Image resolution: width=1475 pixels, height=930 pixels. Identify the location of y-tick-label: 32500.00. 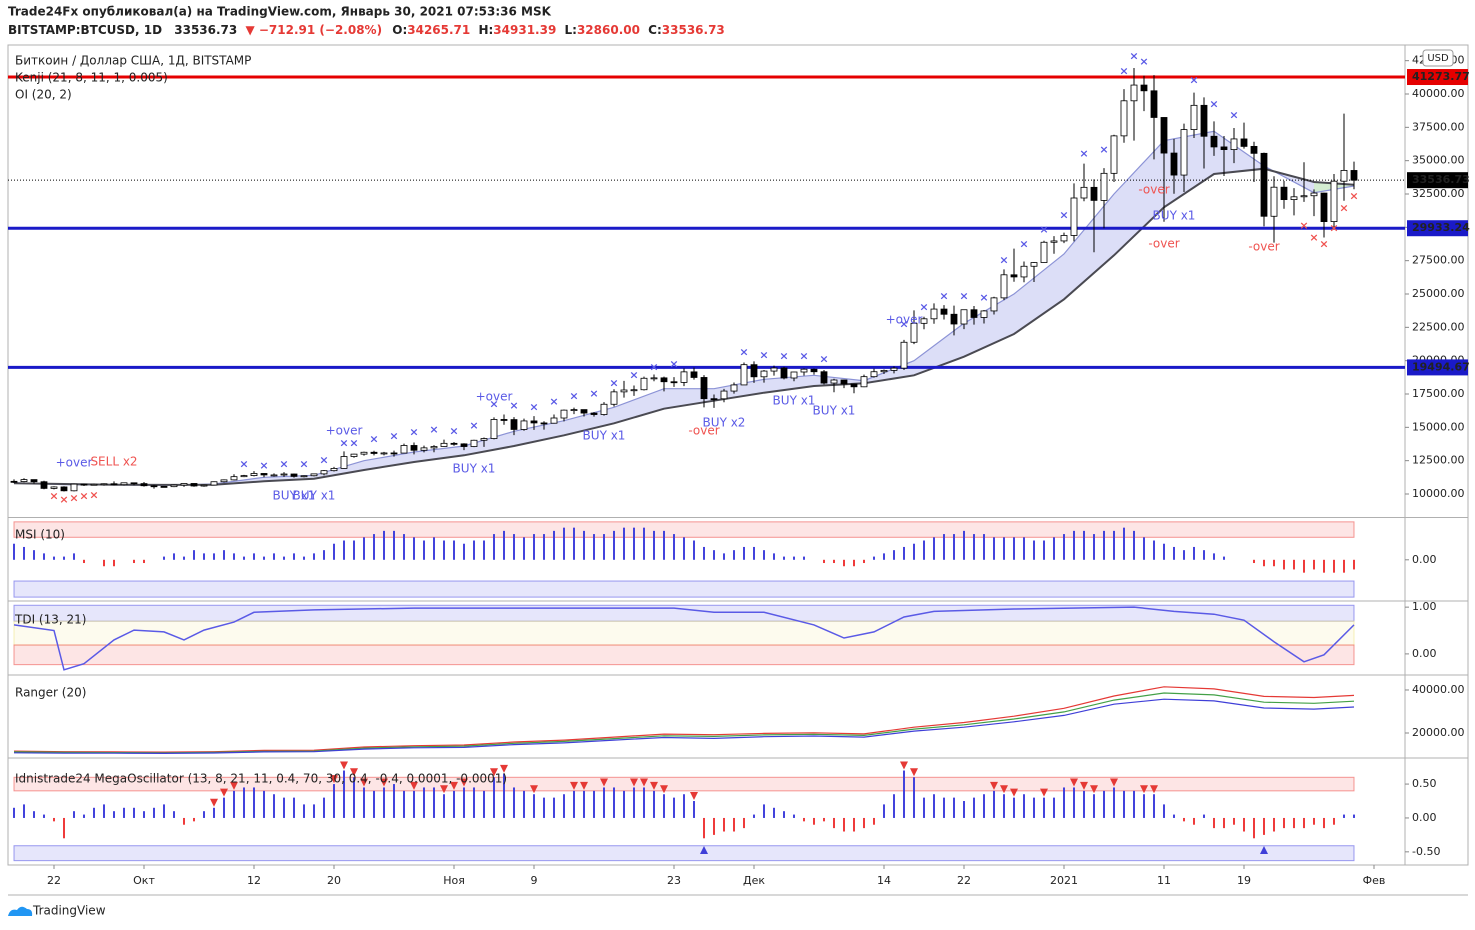
(1438, 193).